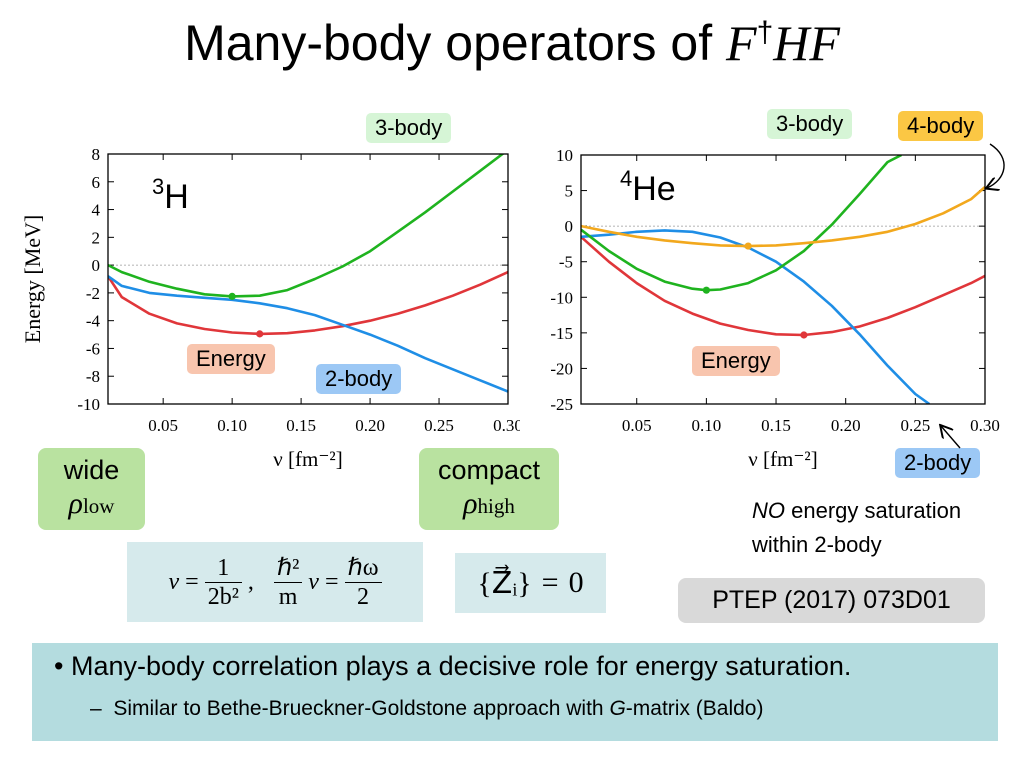 The image size is (1024, 768). Describe the element at coordinates (96, 237) in the screenshot. I see `y-tick-label: 2` at that location.